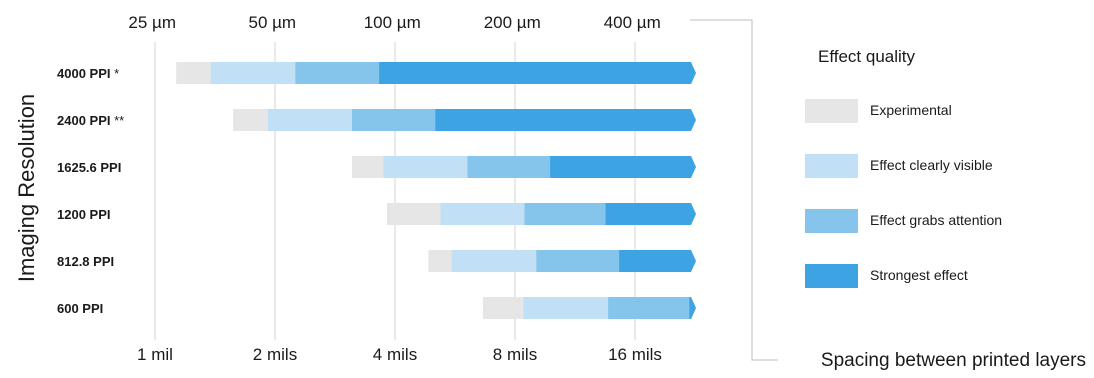 The height and width of the screenshot is (378, 1094). What do you see at coordinates (395, 354) in the screenshot?
I see `bottom-tick-label: 4 mils` at bounding box center [395, 354].